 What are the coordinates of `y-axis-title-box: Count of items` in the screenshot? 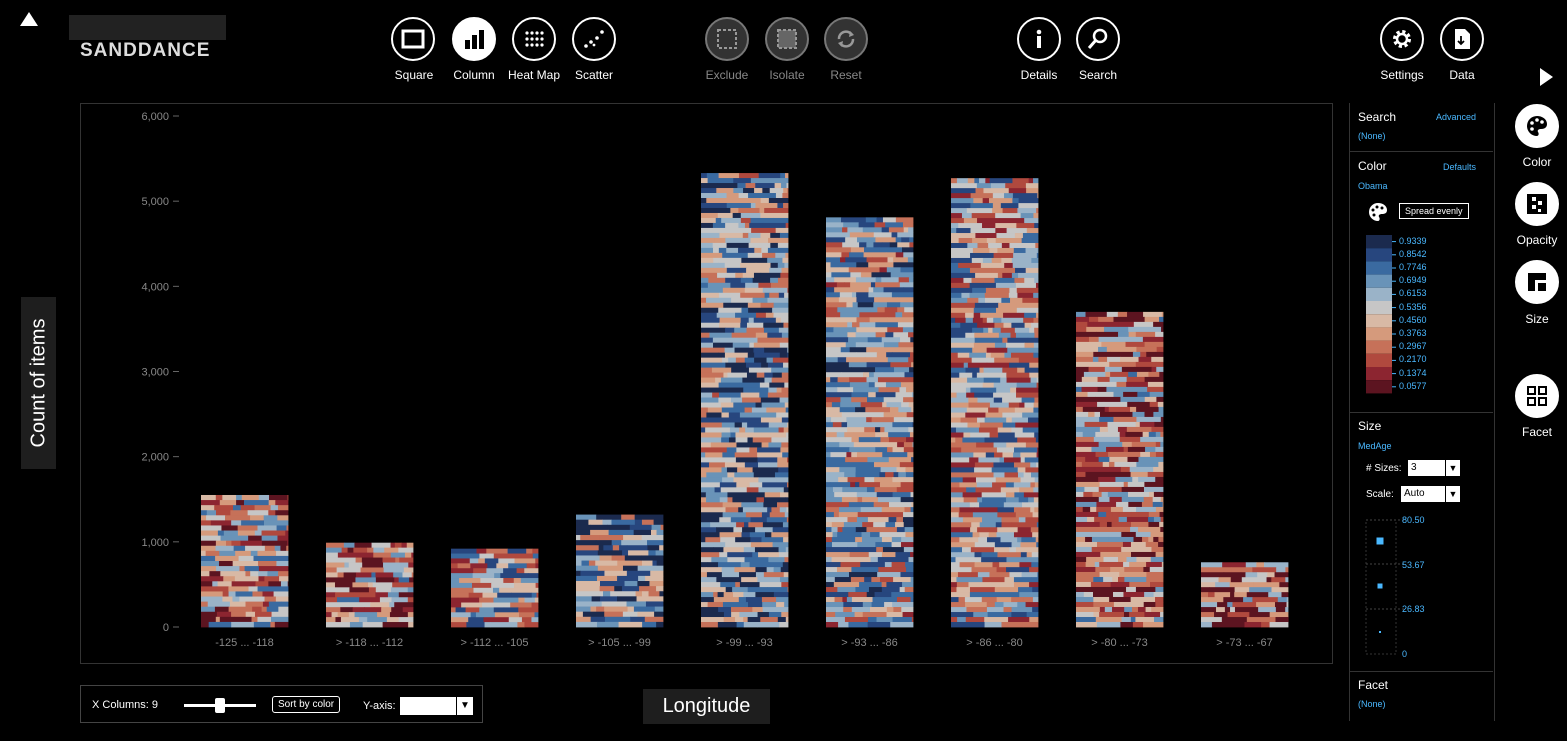 It's located at (38, 383).